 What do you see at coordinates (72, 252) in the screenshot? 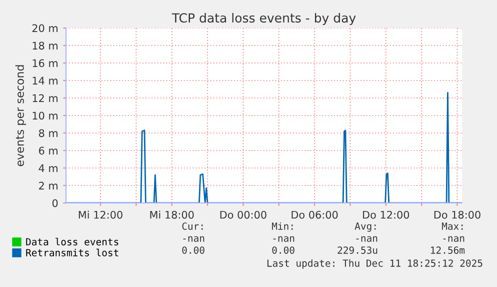
I see `legend-label: Retransmits lost` at bounding box center [72, 252].